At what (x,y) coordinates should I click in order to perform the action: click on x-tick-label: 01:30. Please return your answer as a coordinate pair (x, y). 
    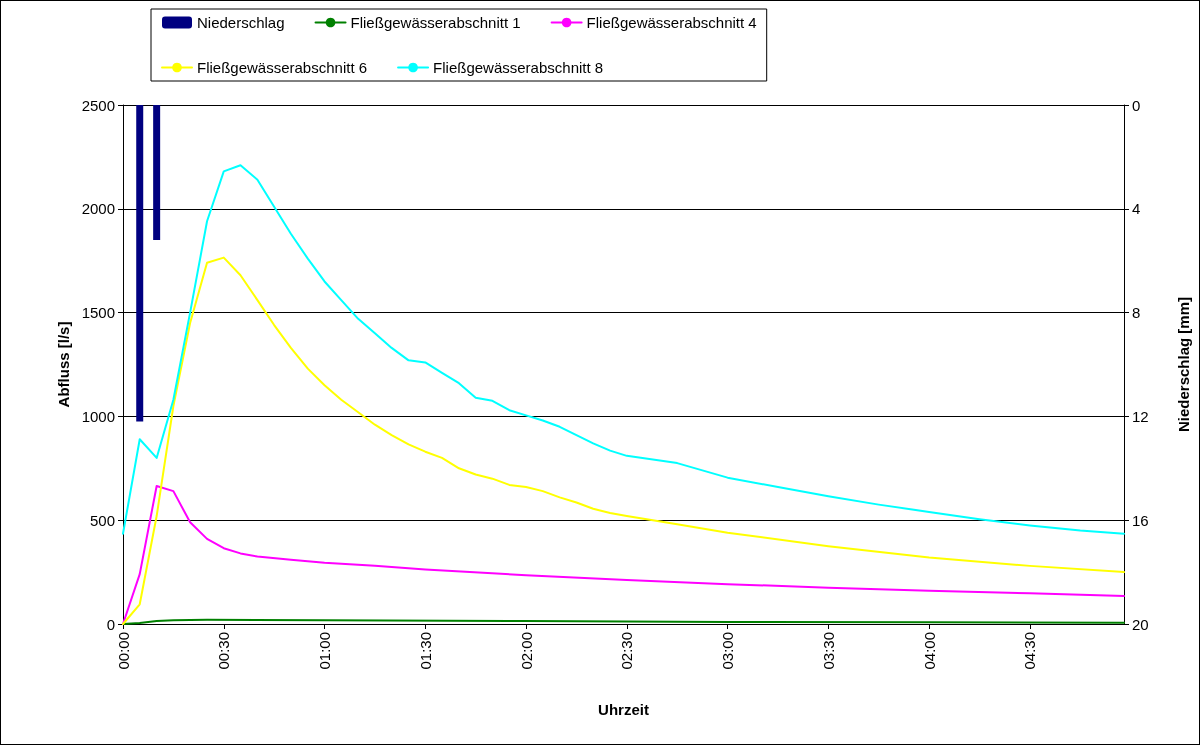
    Looking at the image, I should click on (425, 651).